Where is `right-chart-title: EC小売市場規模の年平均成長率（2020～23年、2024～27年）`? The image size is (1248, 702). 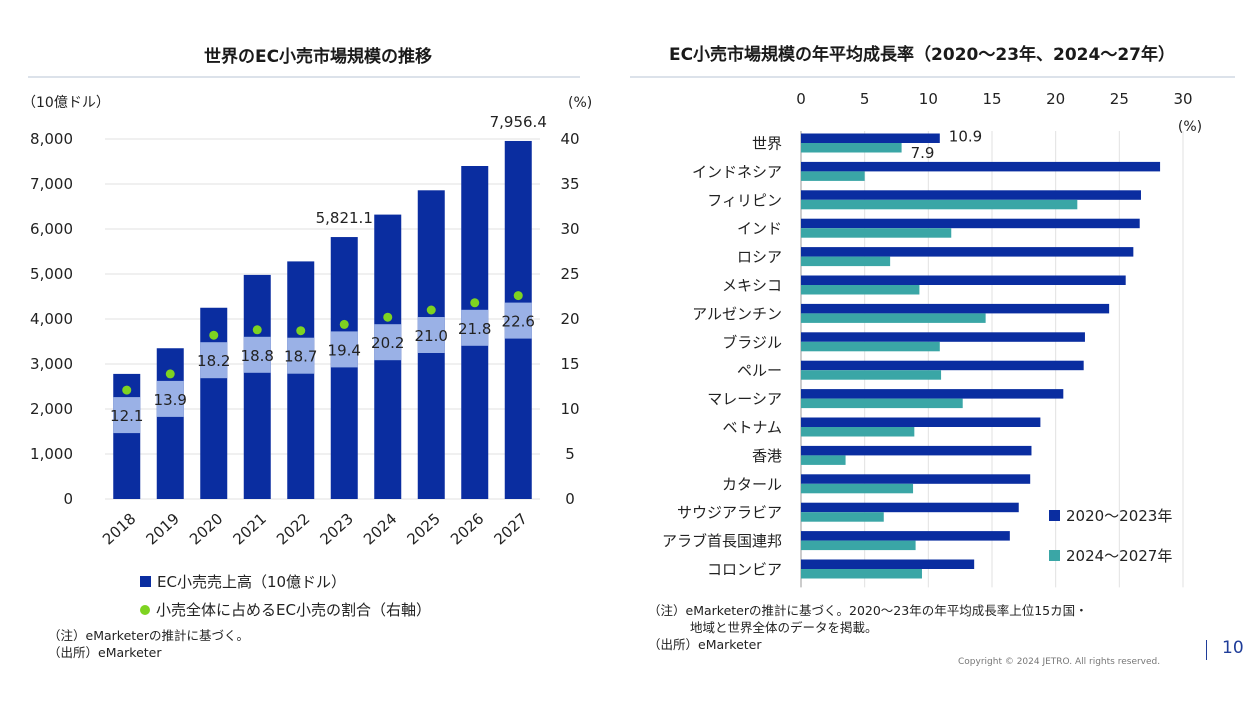 right-chart-title: EC小売市場規模の年平均成長率（2020～23年、2024～27年） is located at coordinates (922, 54).